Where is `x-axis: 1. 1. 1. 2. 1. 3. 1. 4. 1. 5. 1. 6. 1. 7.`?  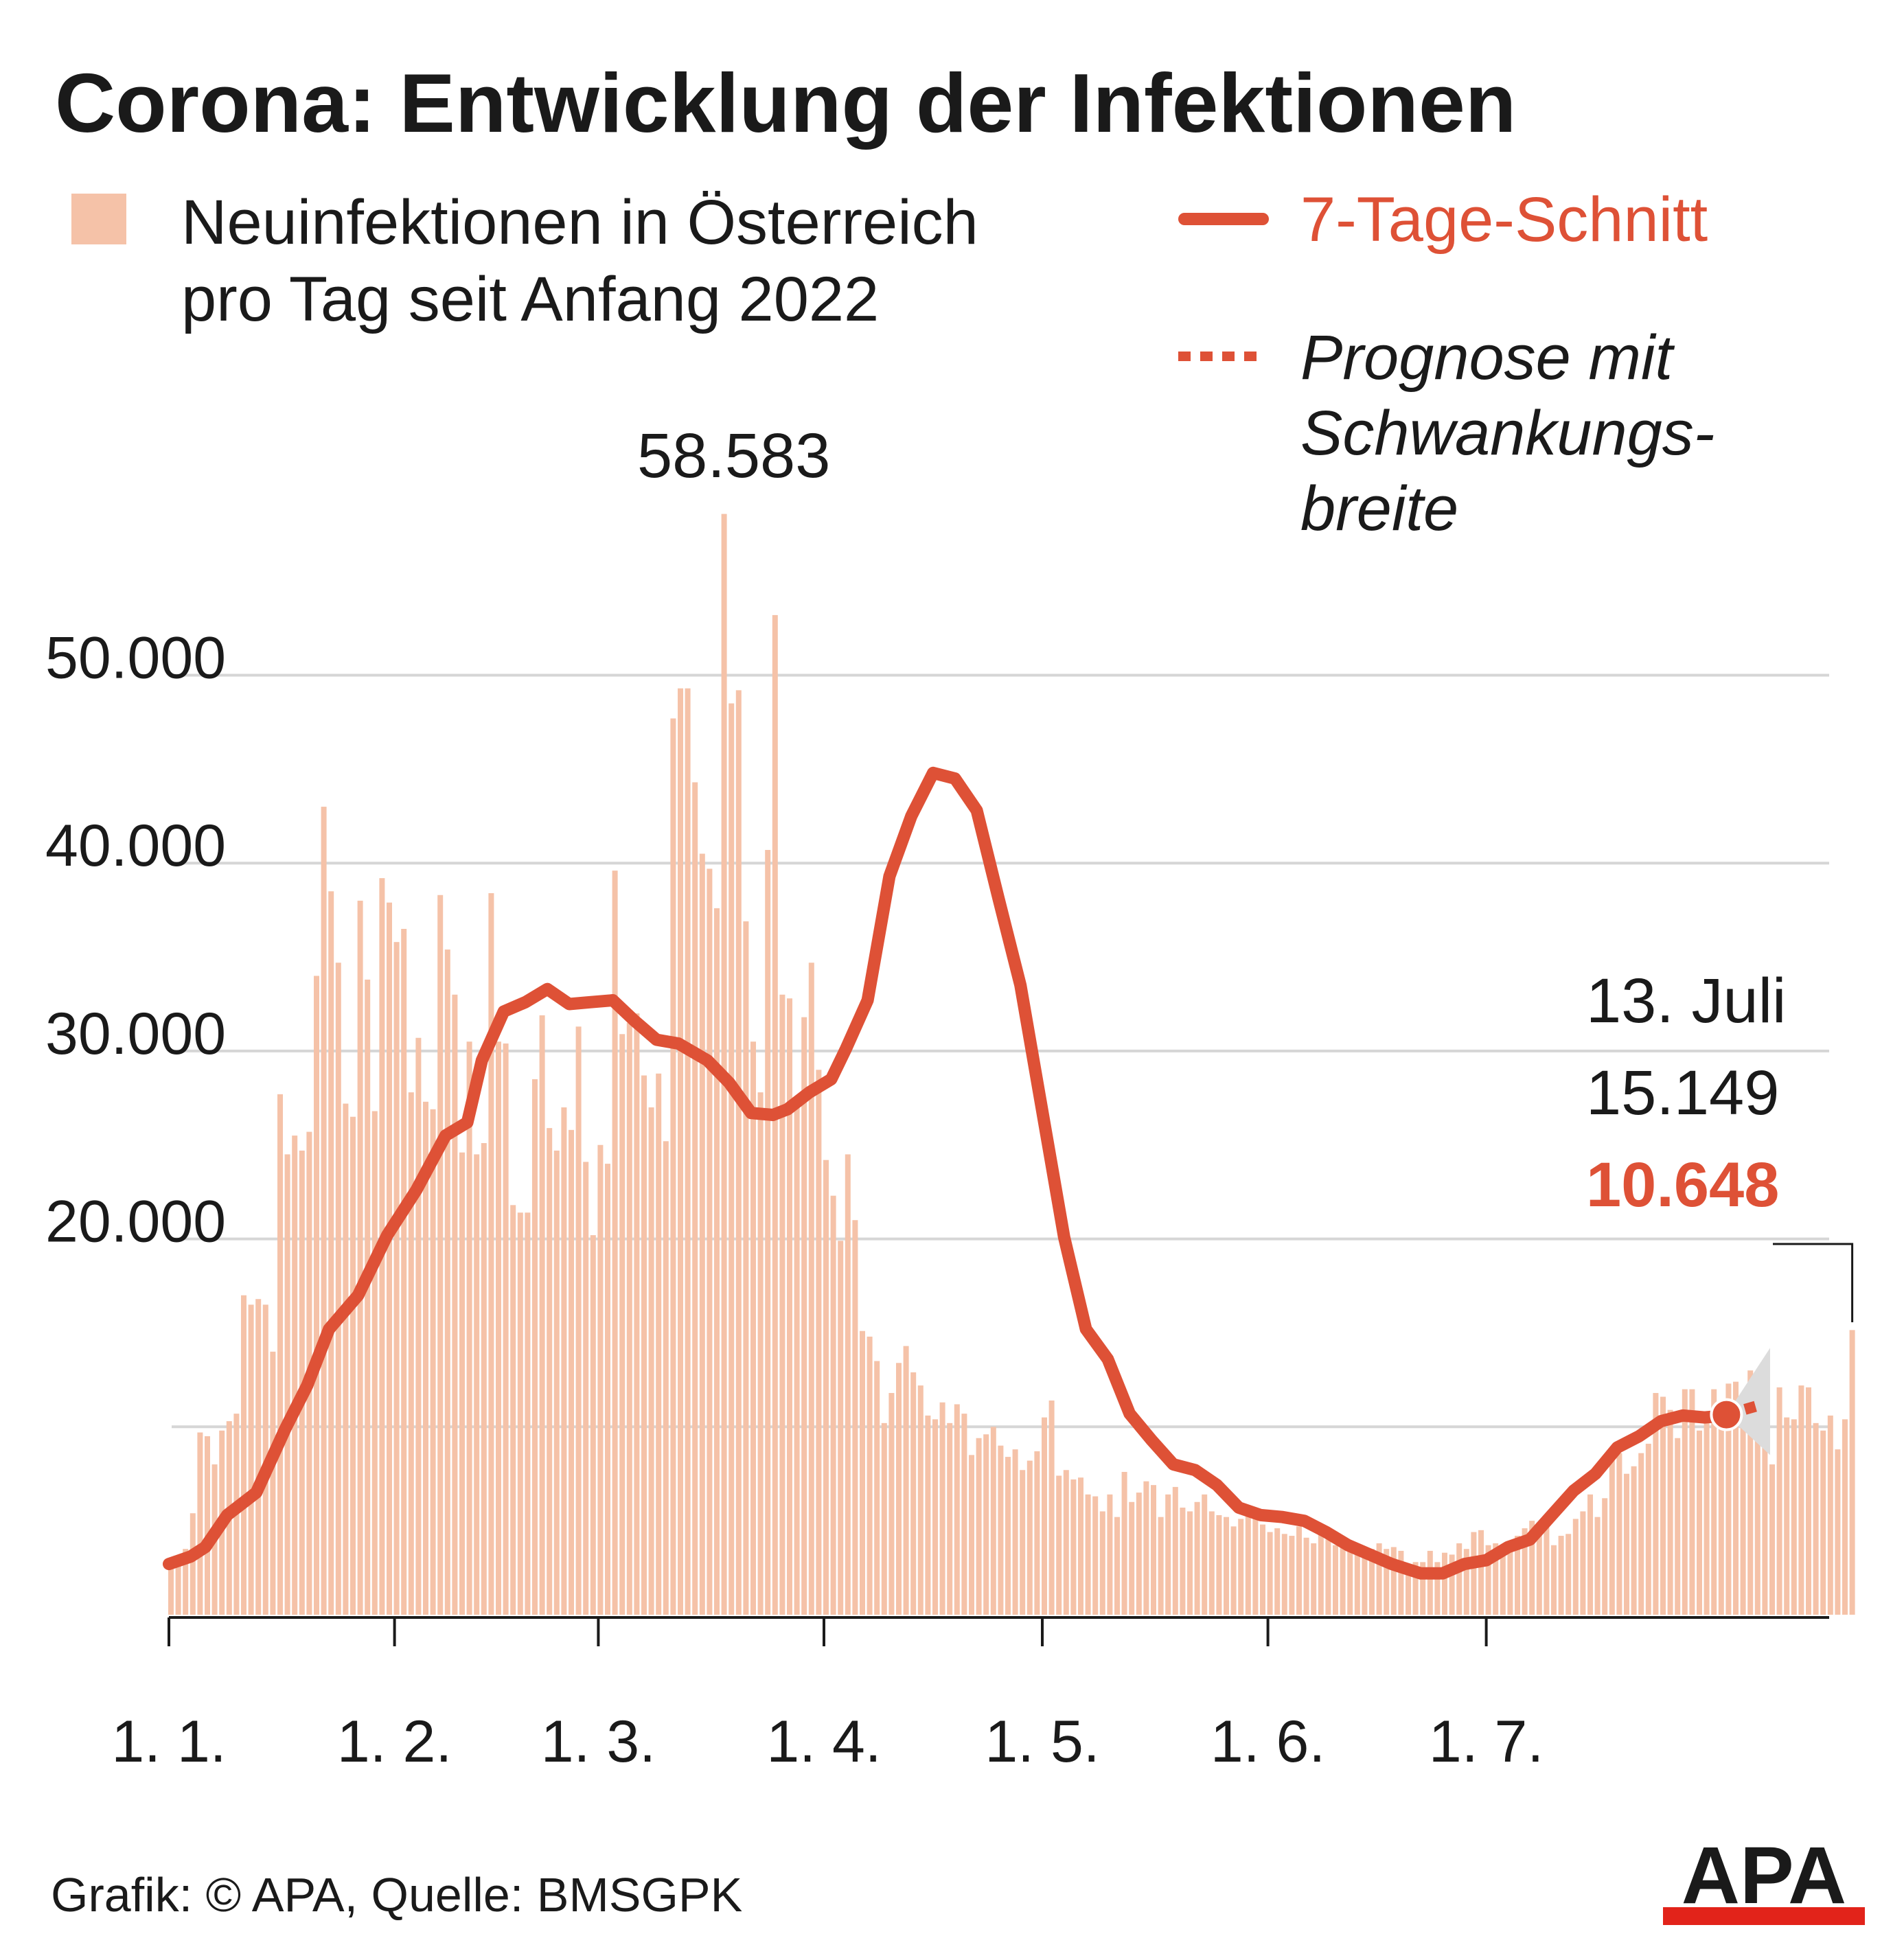 x-axis: 1. 1. 1. 2. 1. 3. 1. 4. 1. 5. 1. 6. 1. 7. is located at coordinates (970, 1695).